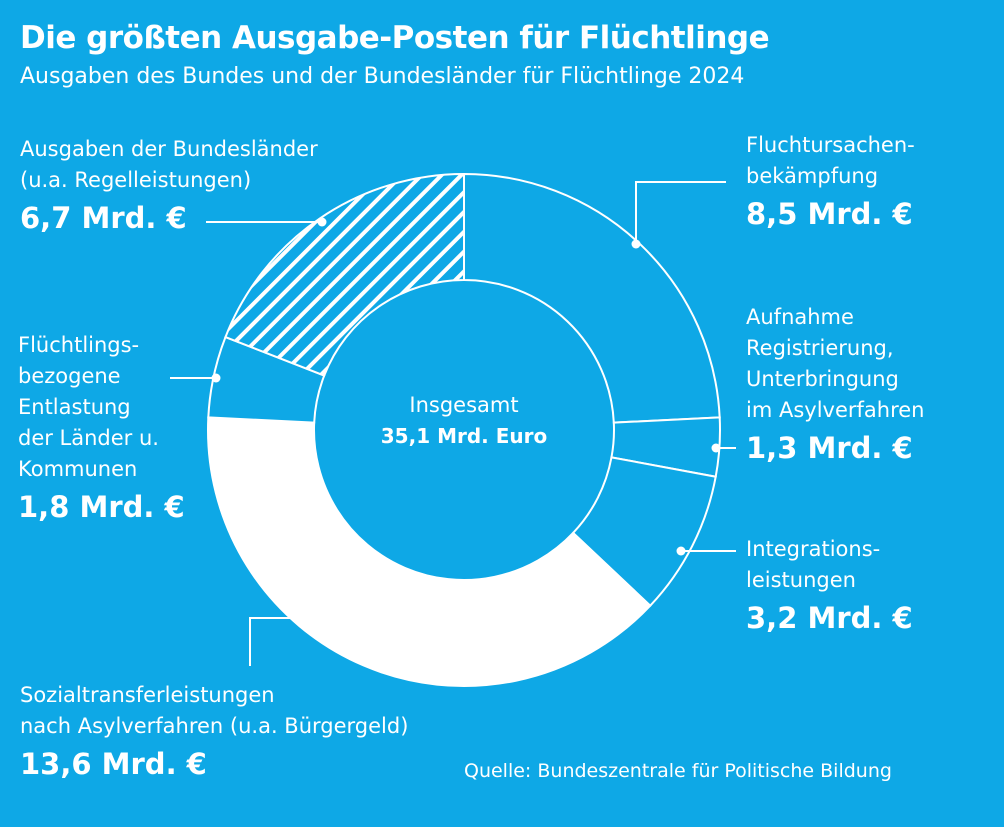  Describe the element at coordinates (800, 317) in the screenshot. I see `label-line: Aufnahme` at that location.